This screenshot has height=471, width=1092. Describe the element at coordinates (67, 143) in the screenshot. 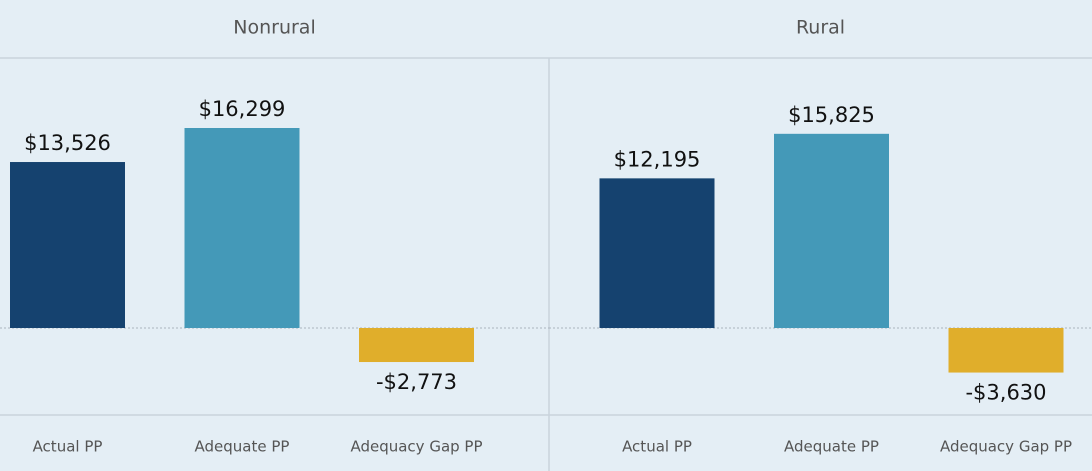

I see `value-label: $13,526` at that location.